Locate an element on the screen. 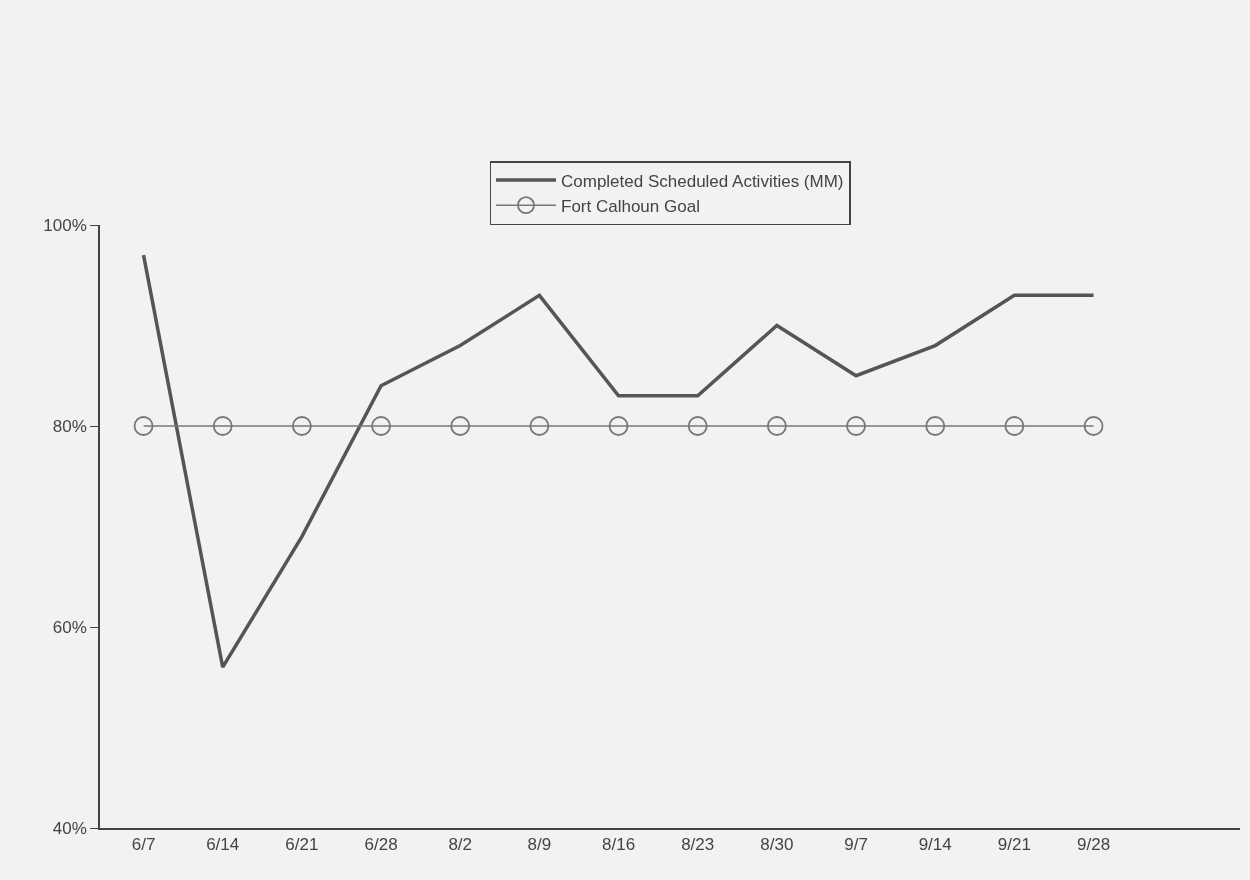 The image size is (1250, 880). legend-label: Fort Calhoun Goal is located at coordinates (630, 206).